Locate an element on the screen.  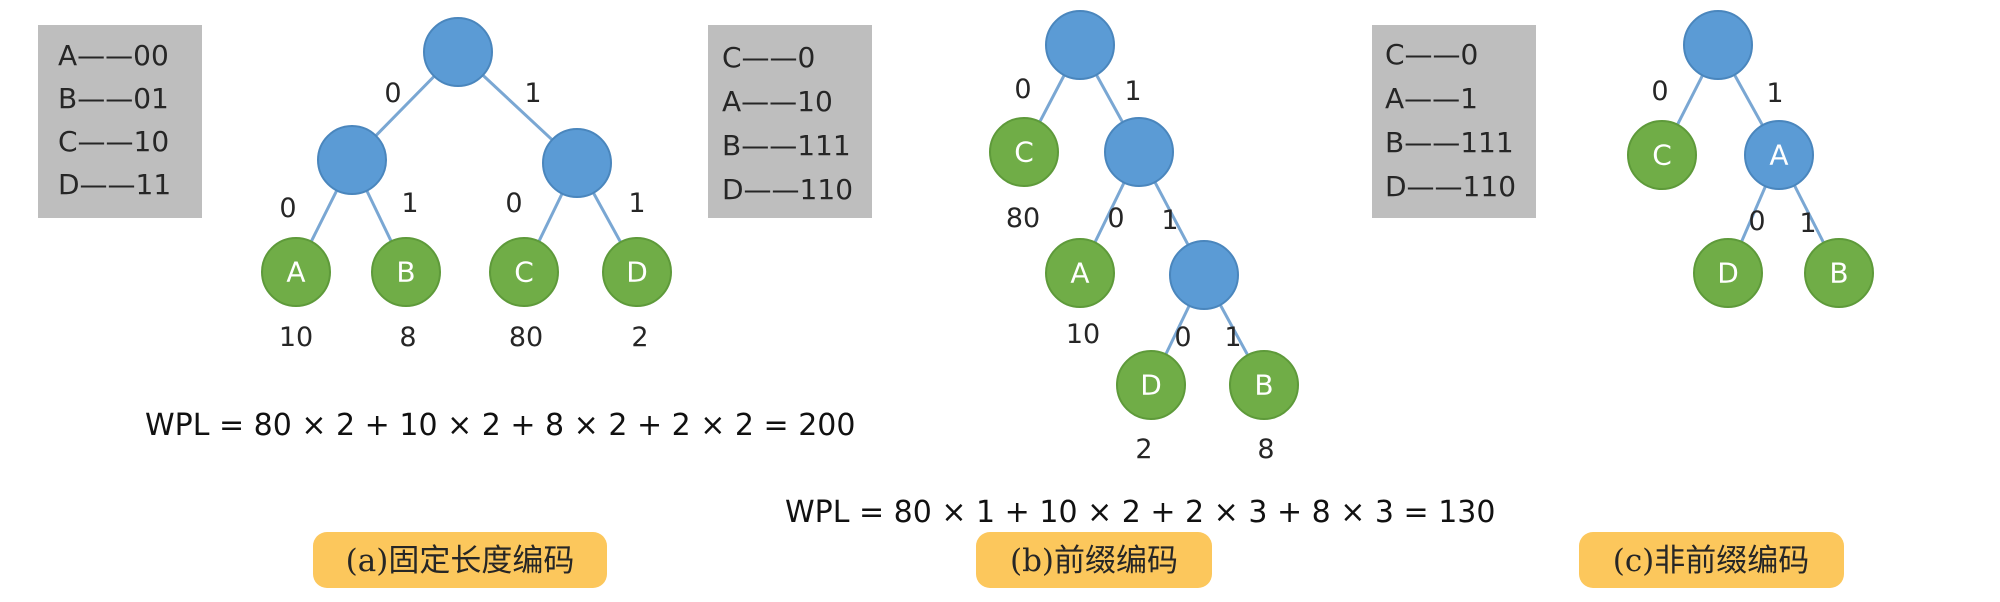
panel-b-bit-n2-right: 1 is located at coordinates (1232, 337).